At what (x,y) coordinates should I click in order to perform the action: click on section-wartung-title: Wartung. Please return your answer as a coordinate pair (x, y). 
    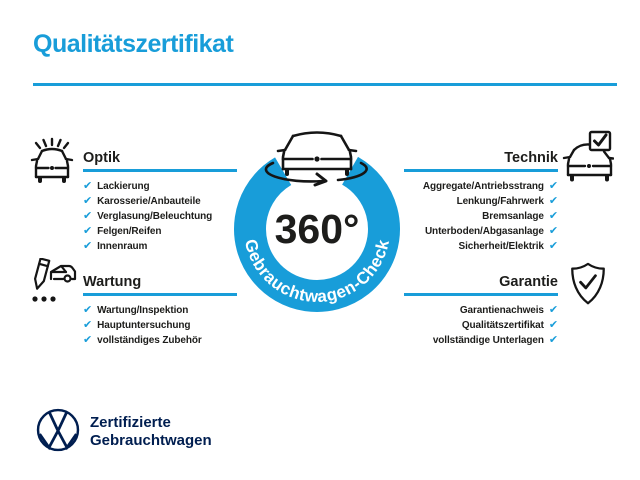
    Looking at the image, I should click on (112, 282).